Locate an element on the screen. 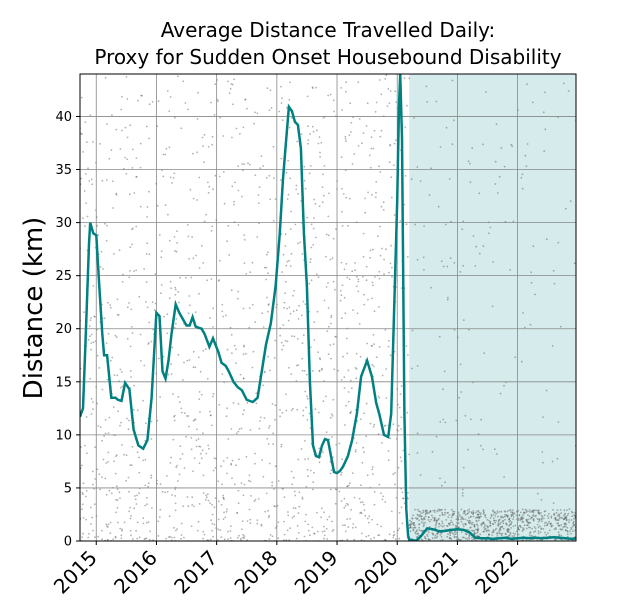 This screenshot has height=608, width=640. y-tick-label: 0 is located at coordinates (68, 542).